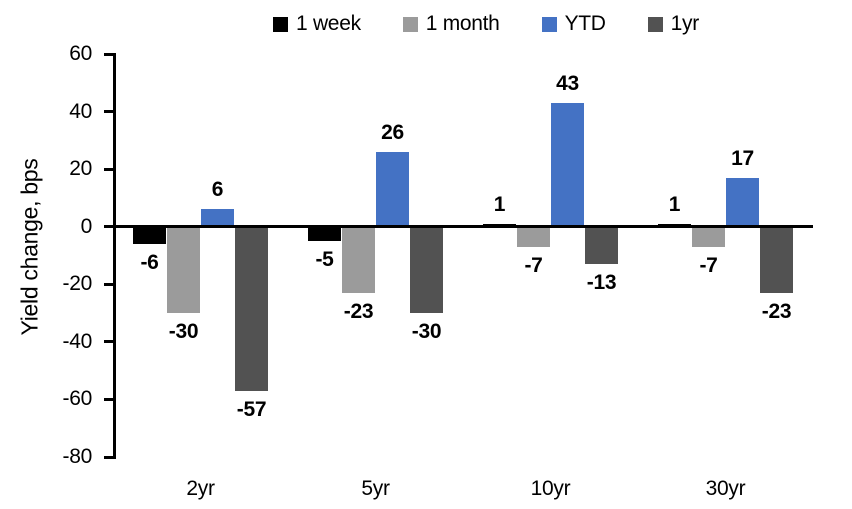  Describe the element at coordinates (114, 255) in the screenshot. I see `y-axis-line` at that location.